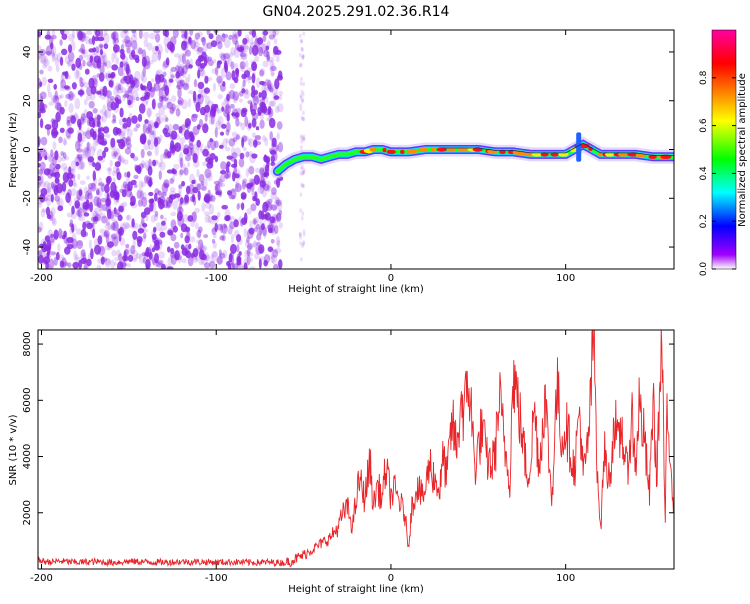 Image resolution: width=750 pixels, height=604 pixels. What do you see at coordinates (558, 149) in the screenshot?
I see `signal-center-line` at bounding box center [558, 149].